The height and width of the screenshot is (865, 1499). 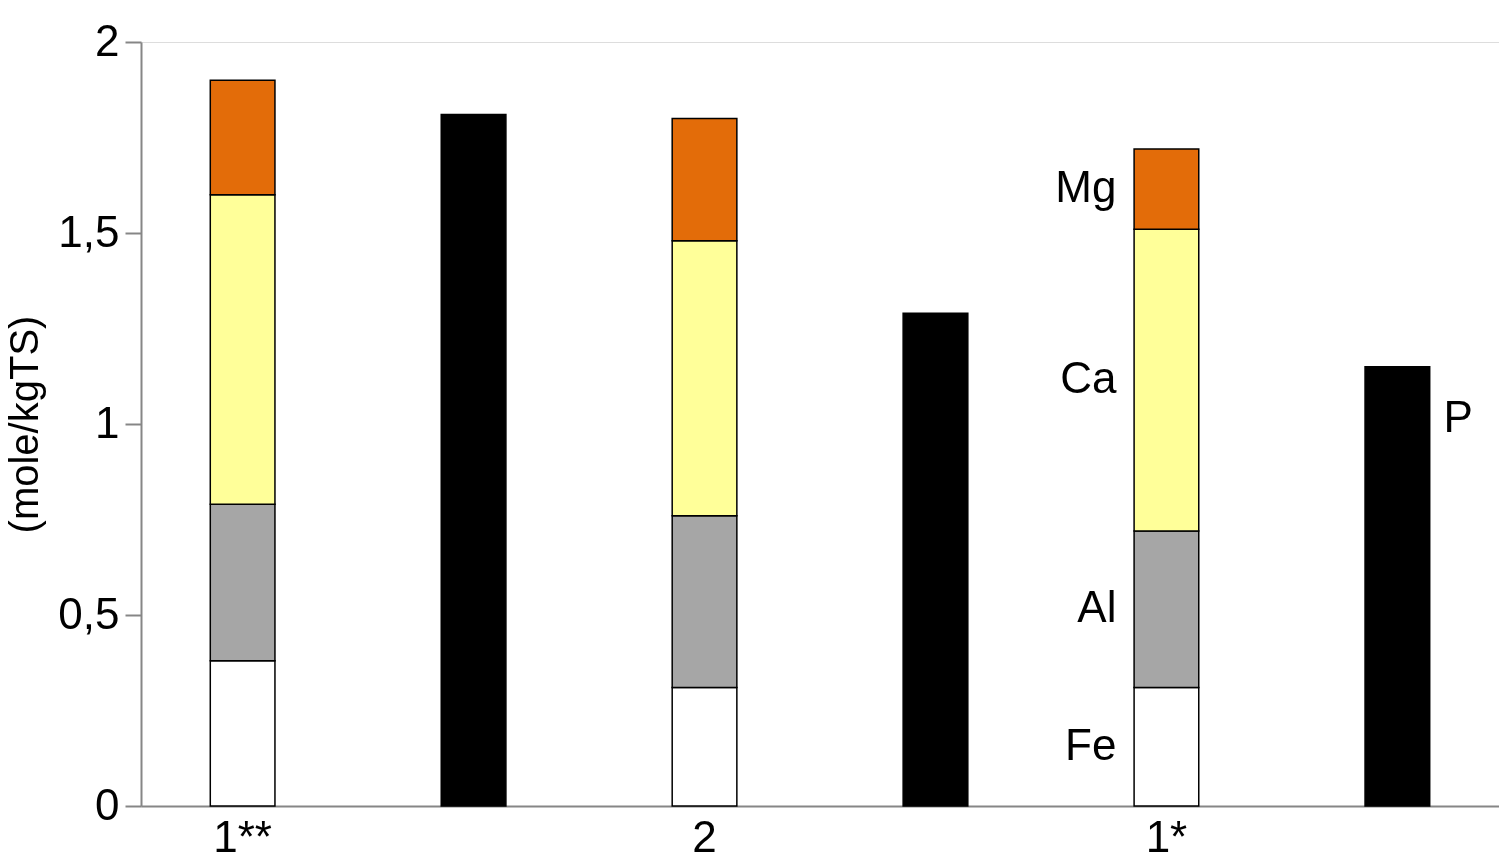 I want to click on y-tick-label: 2, so click(x=107, y=40).